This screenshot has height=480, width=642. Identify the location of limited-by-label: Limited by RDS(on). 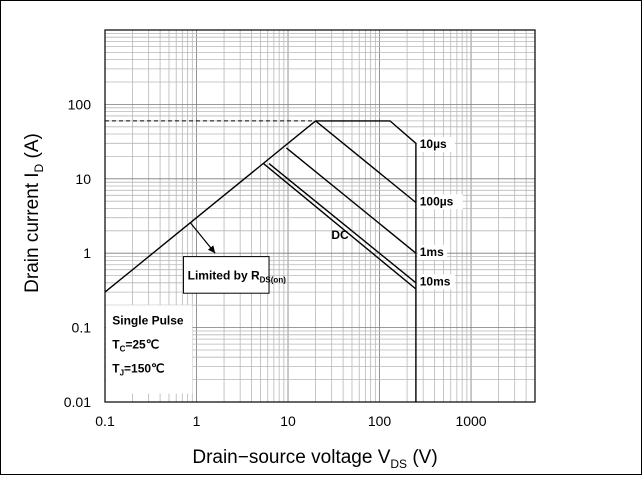
(237, 277).